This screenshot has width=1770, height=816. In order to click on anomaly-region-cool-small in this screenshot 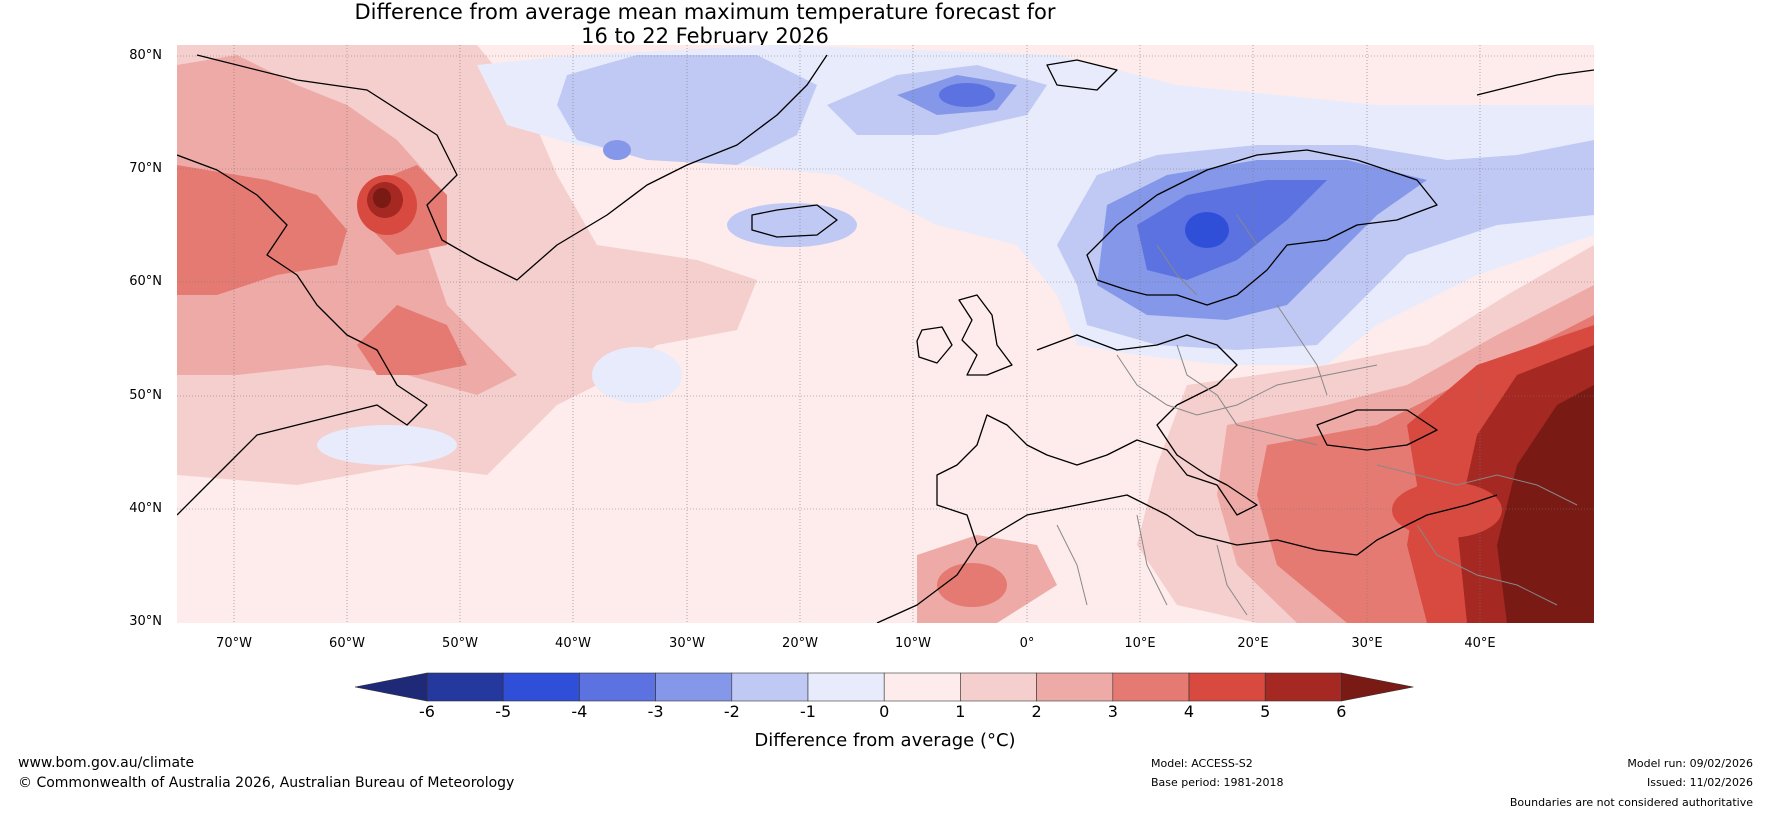, I will do `click(617, 150)`.